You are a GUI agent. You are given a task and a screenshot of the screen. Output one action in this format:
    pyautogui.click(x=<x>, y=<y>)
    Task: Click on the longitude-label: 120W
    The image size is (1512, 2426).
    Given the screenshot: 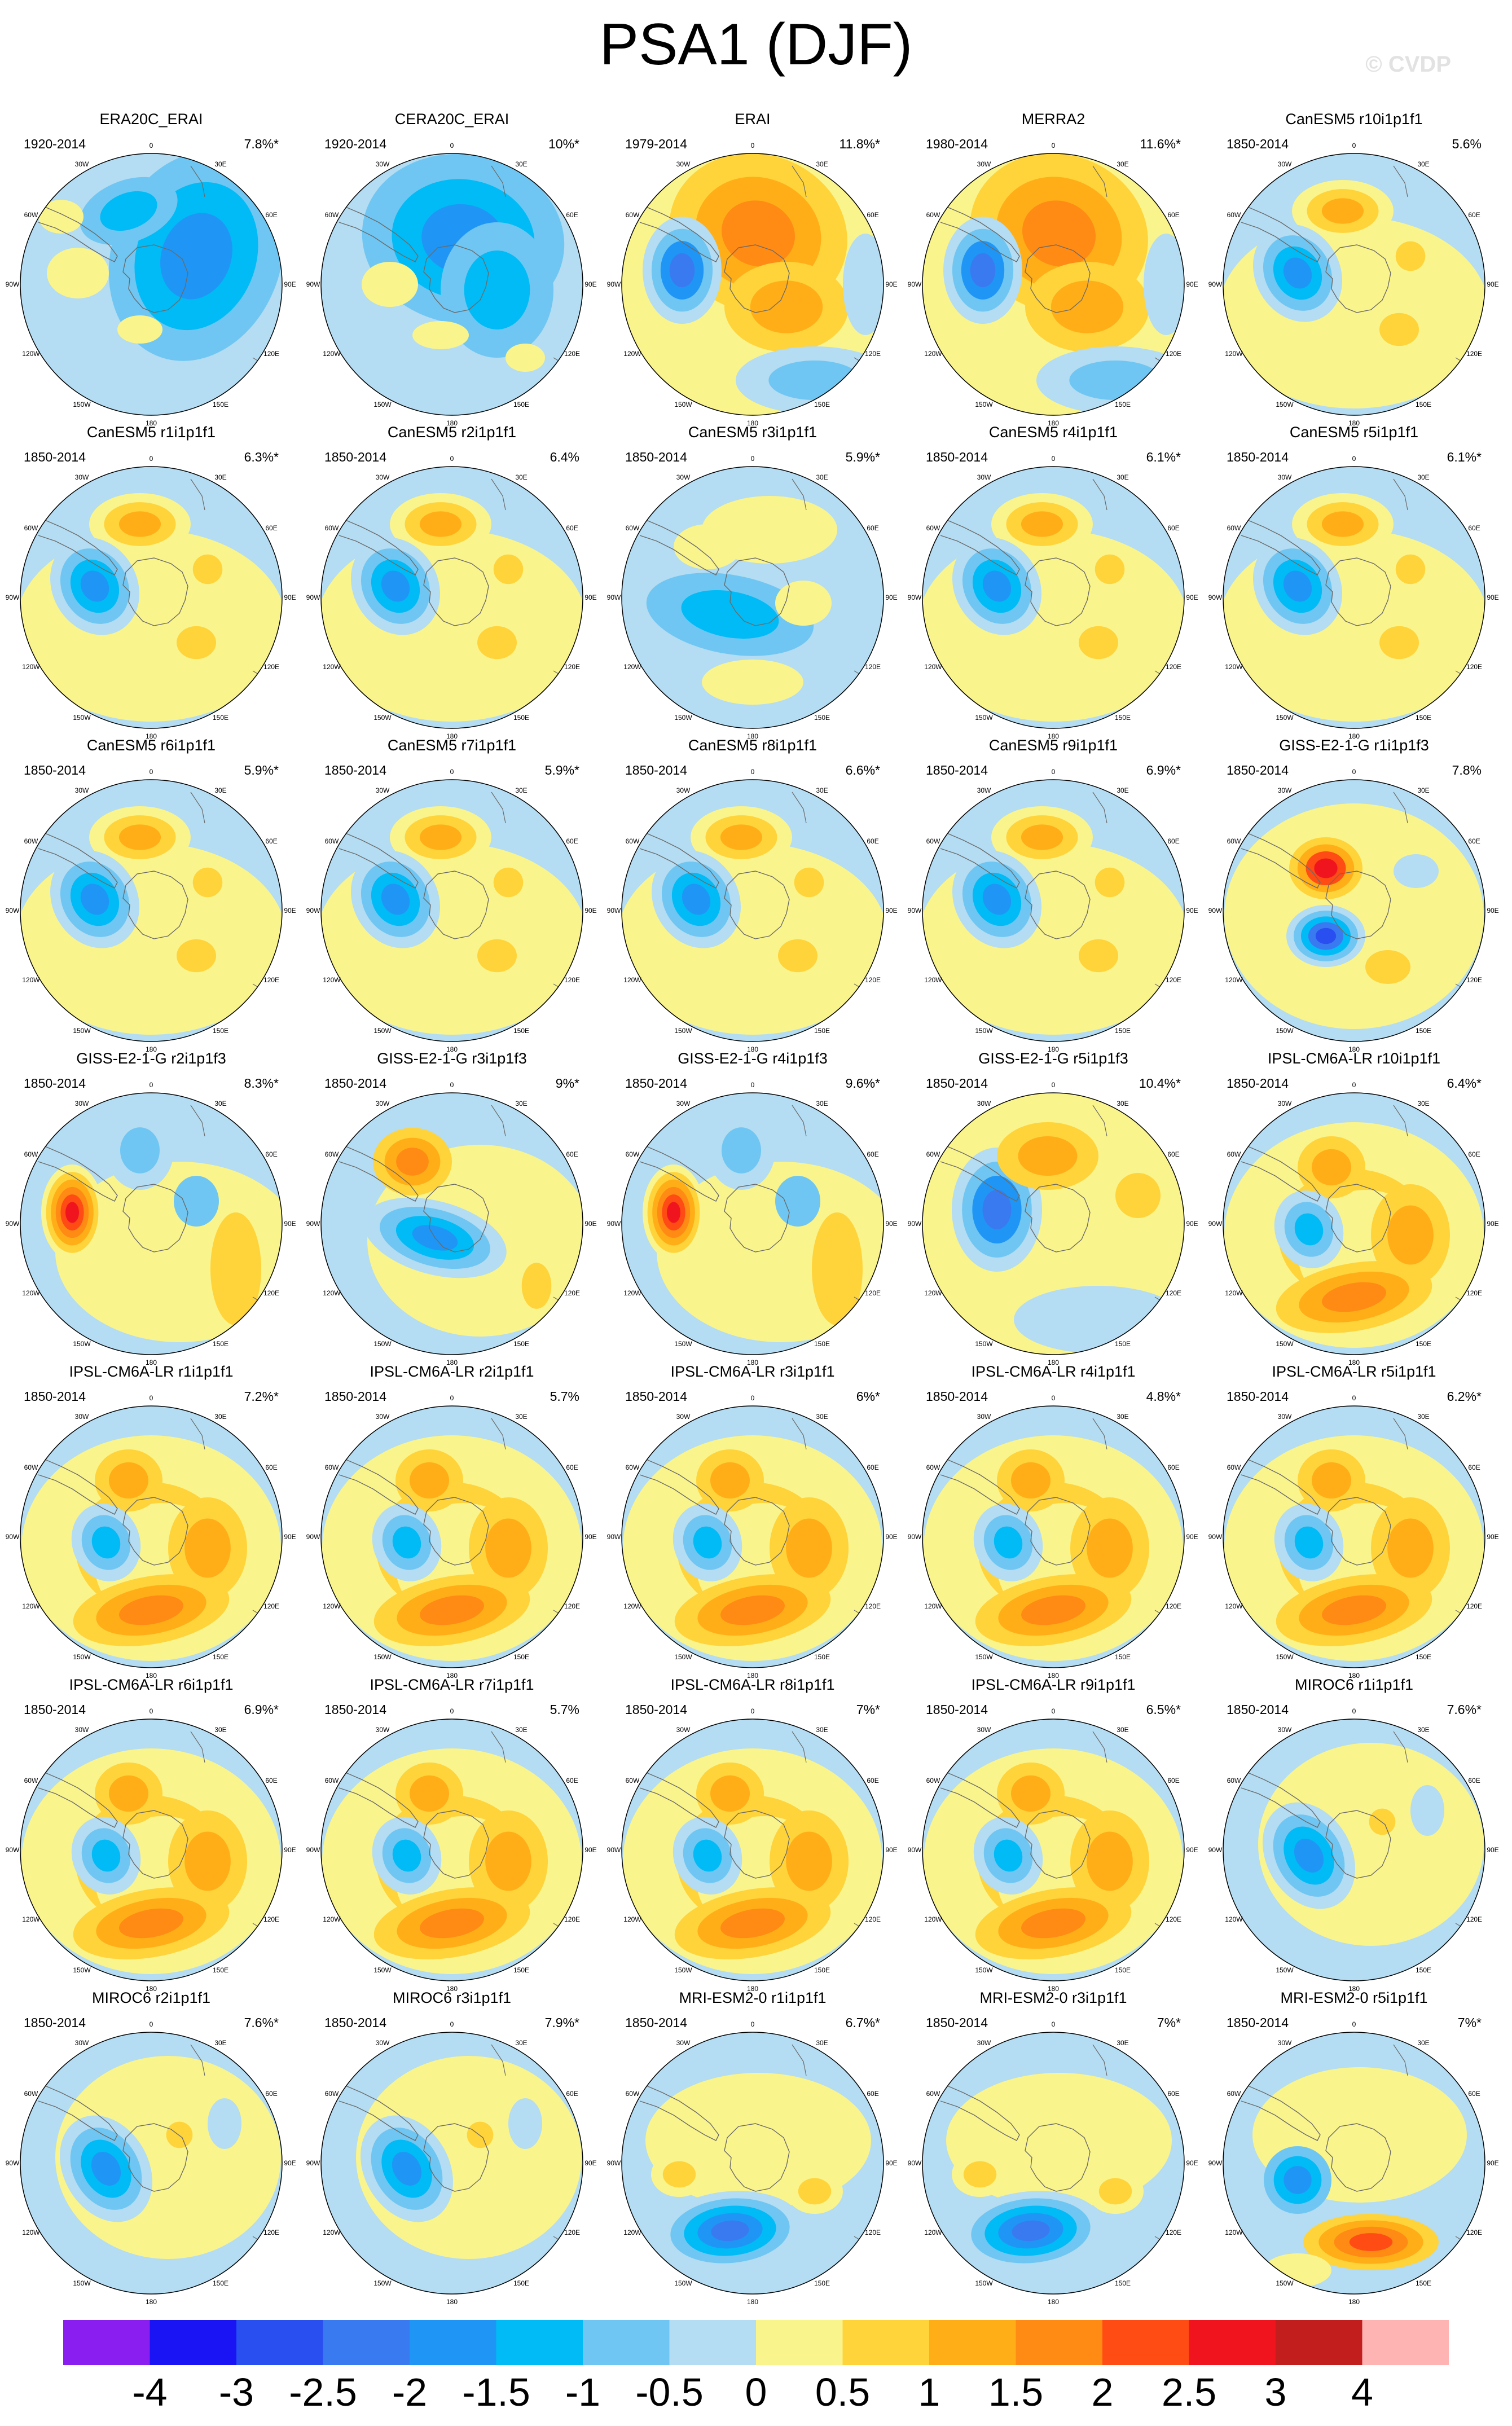 What is the action you would take?
    pyautogui.click(x=31, y=2232)
    